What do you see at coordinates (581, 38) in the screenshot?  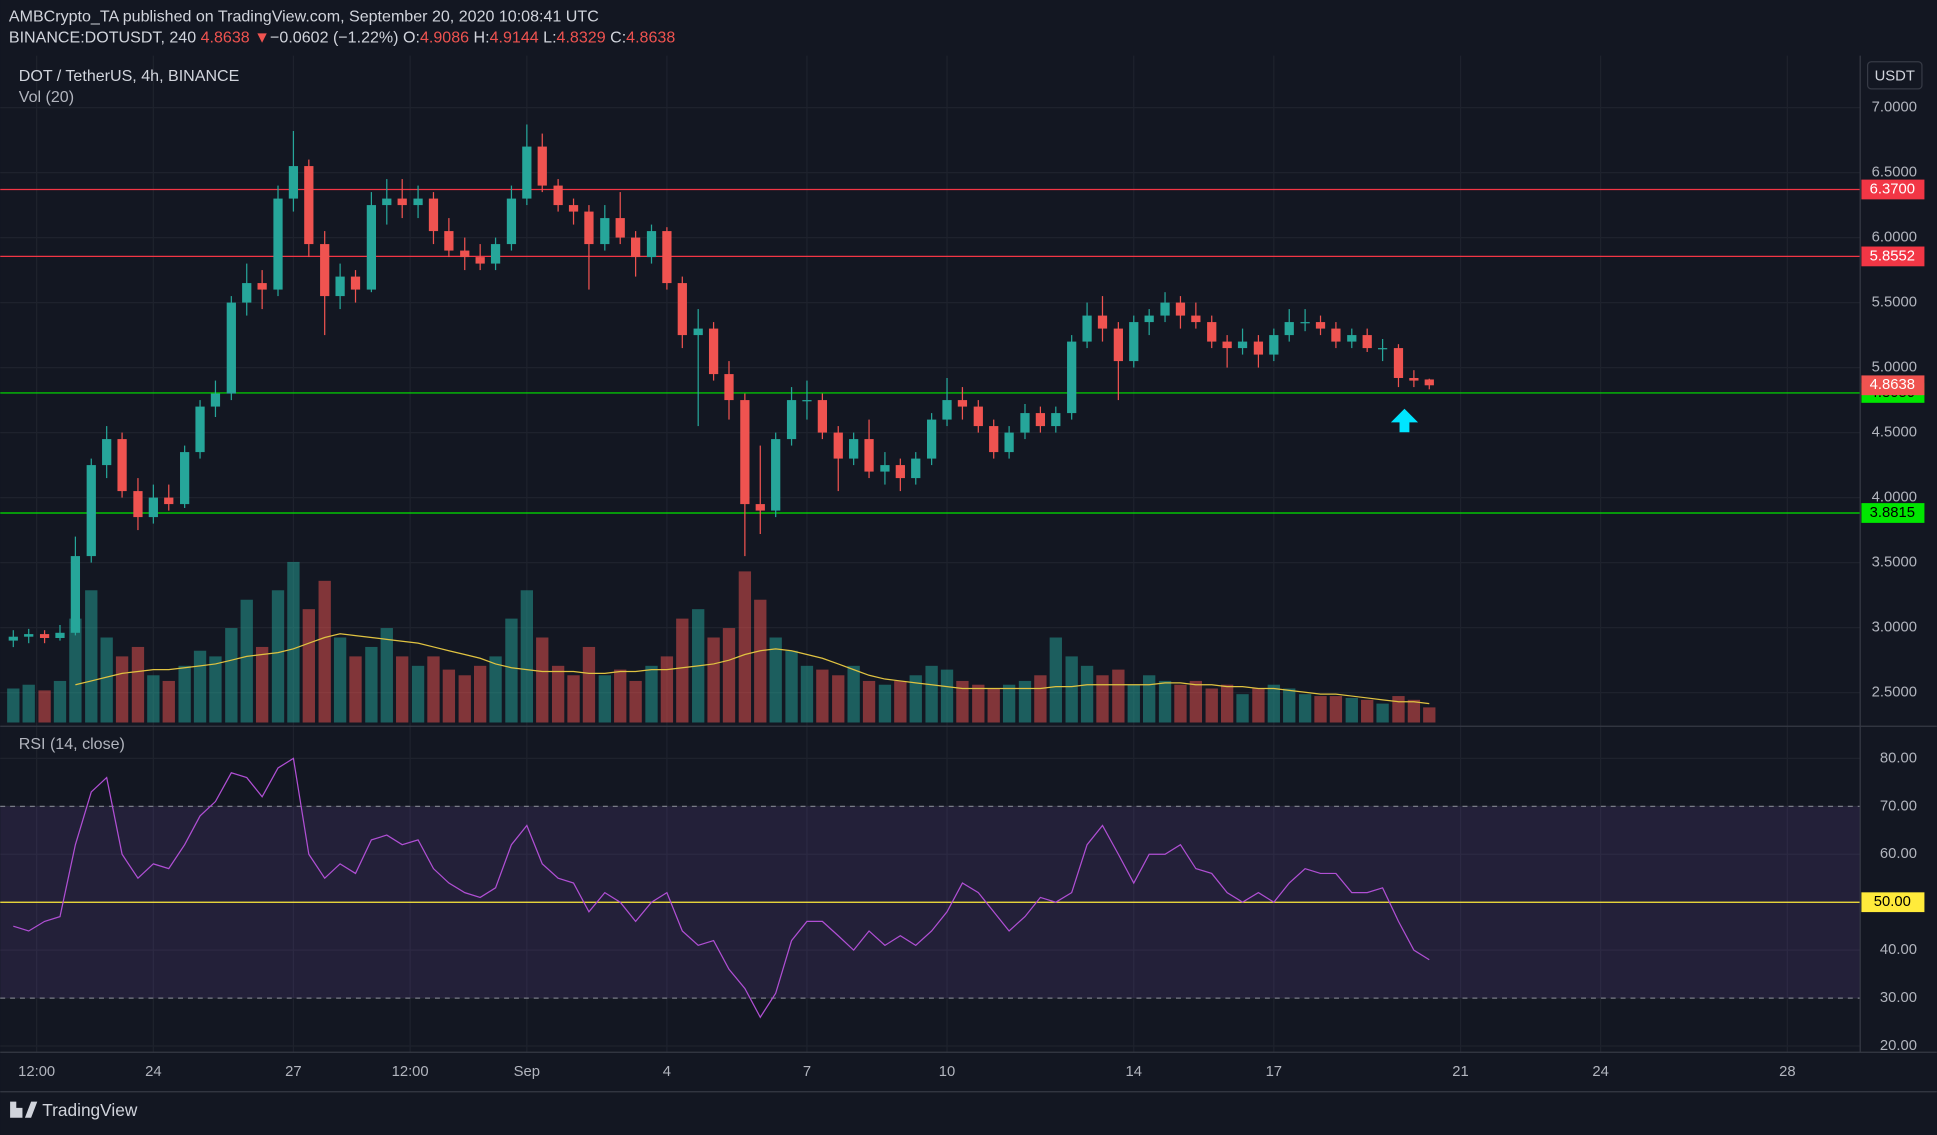 I see `l-value: 4.8329` at bounding box center [581, 38].